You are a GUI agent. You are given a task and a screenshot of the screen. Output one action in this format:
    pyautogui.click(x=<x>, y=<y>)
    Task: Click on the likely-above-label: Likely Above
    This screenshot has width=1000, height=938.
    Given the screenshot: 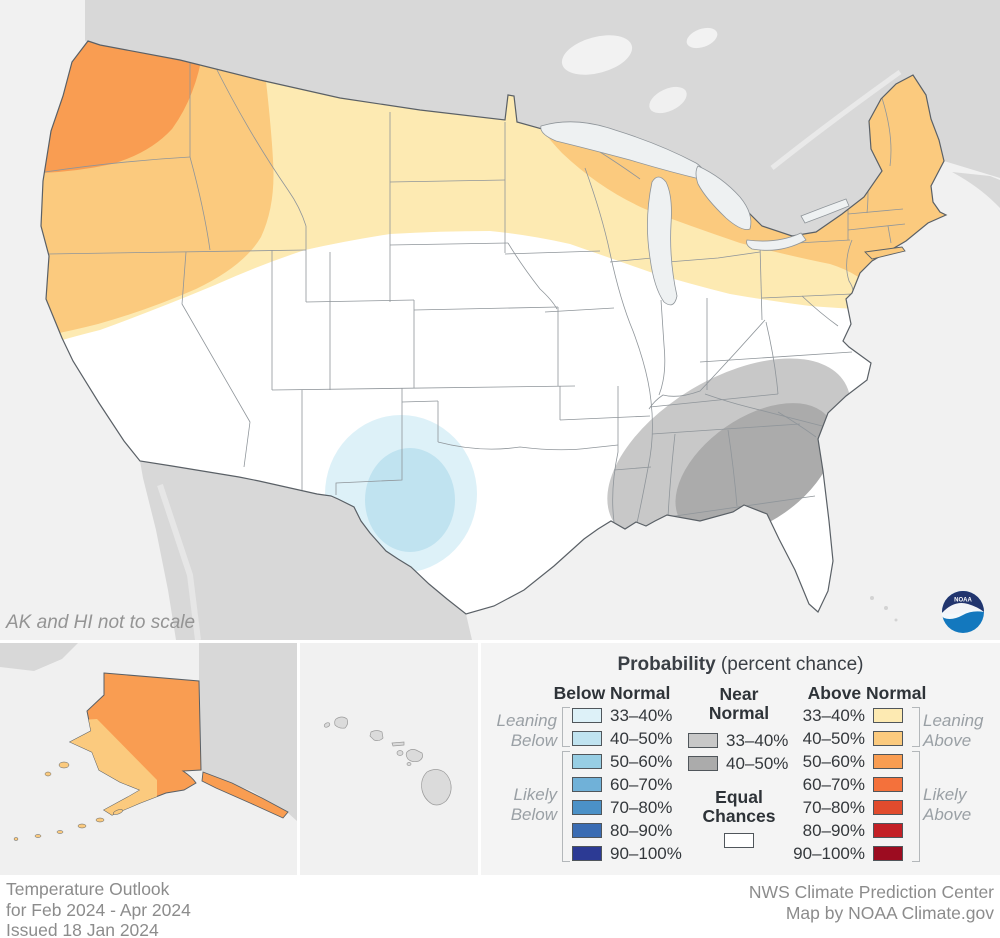 What is the action you would take?
    pyautogui.click(x=947, y=804)
    